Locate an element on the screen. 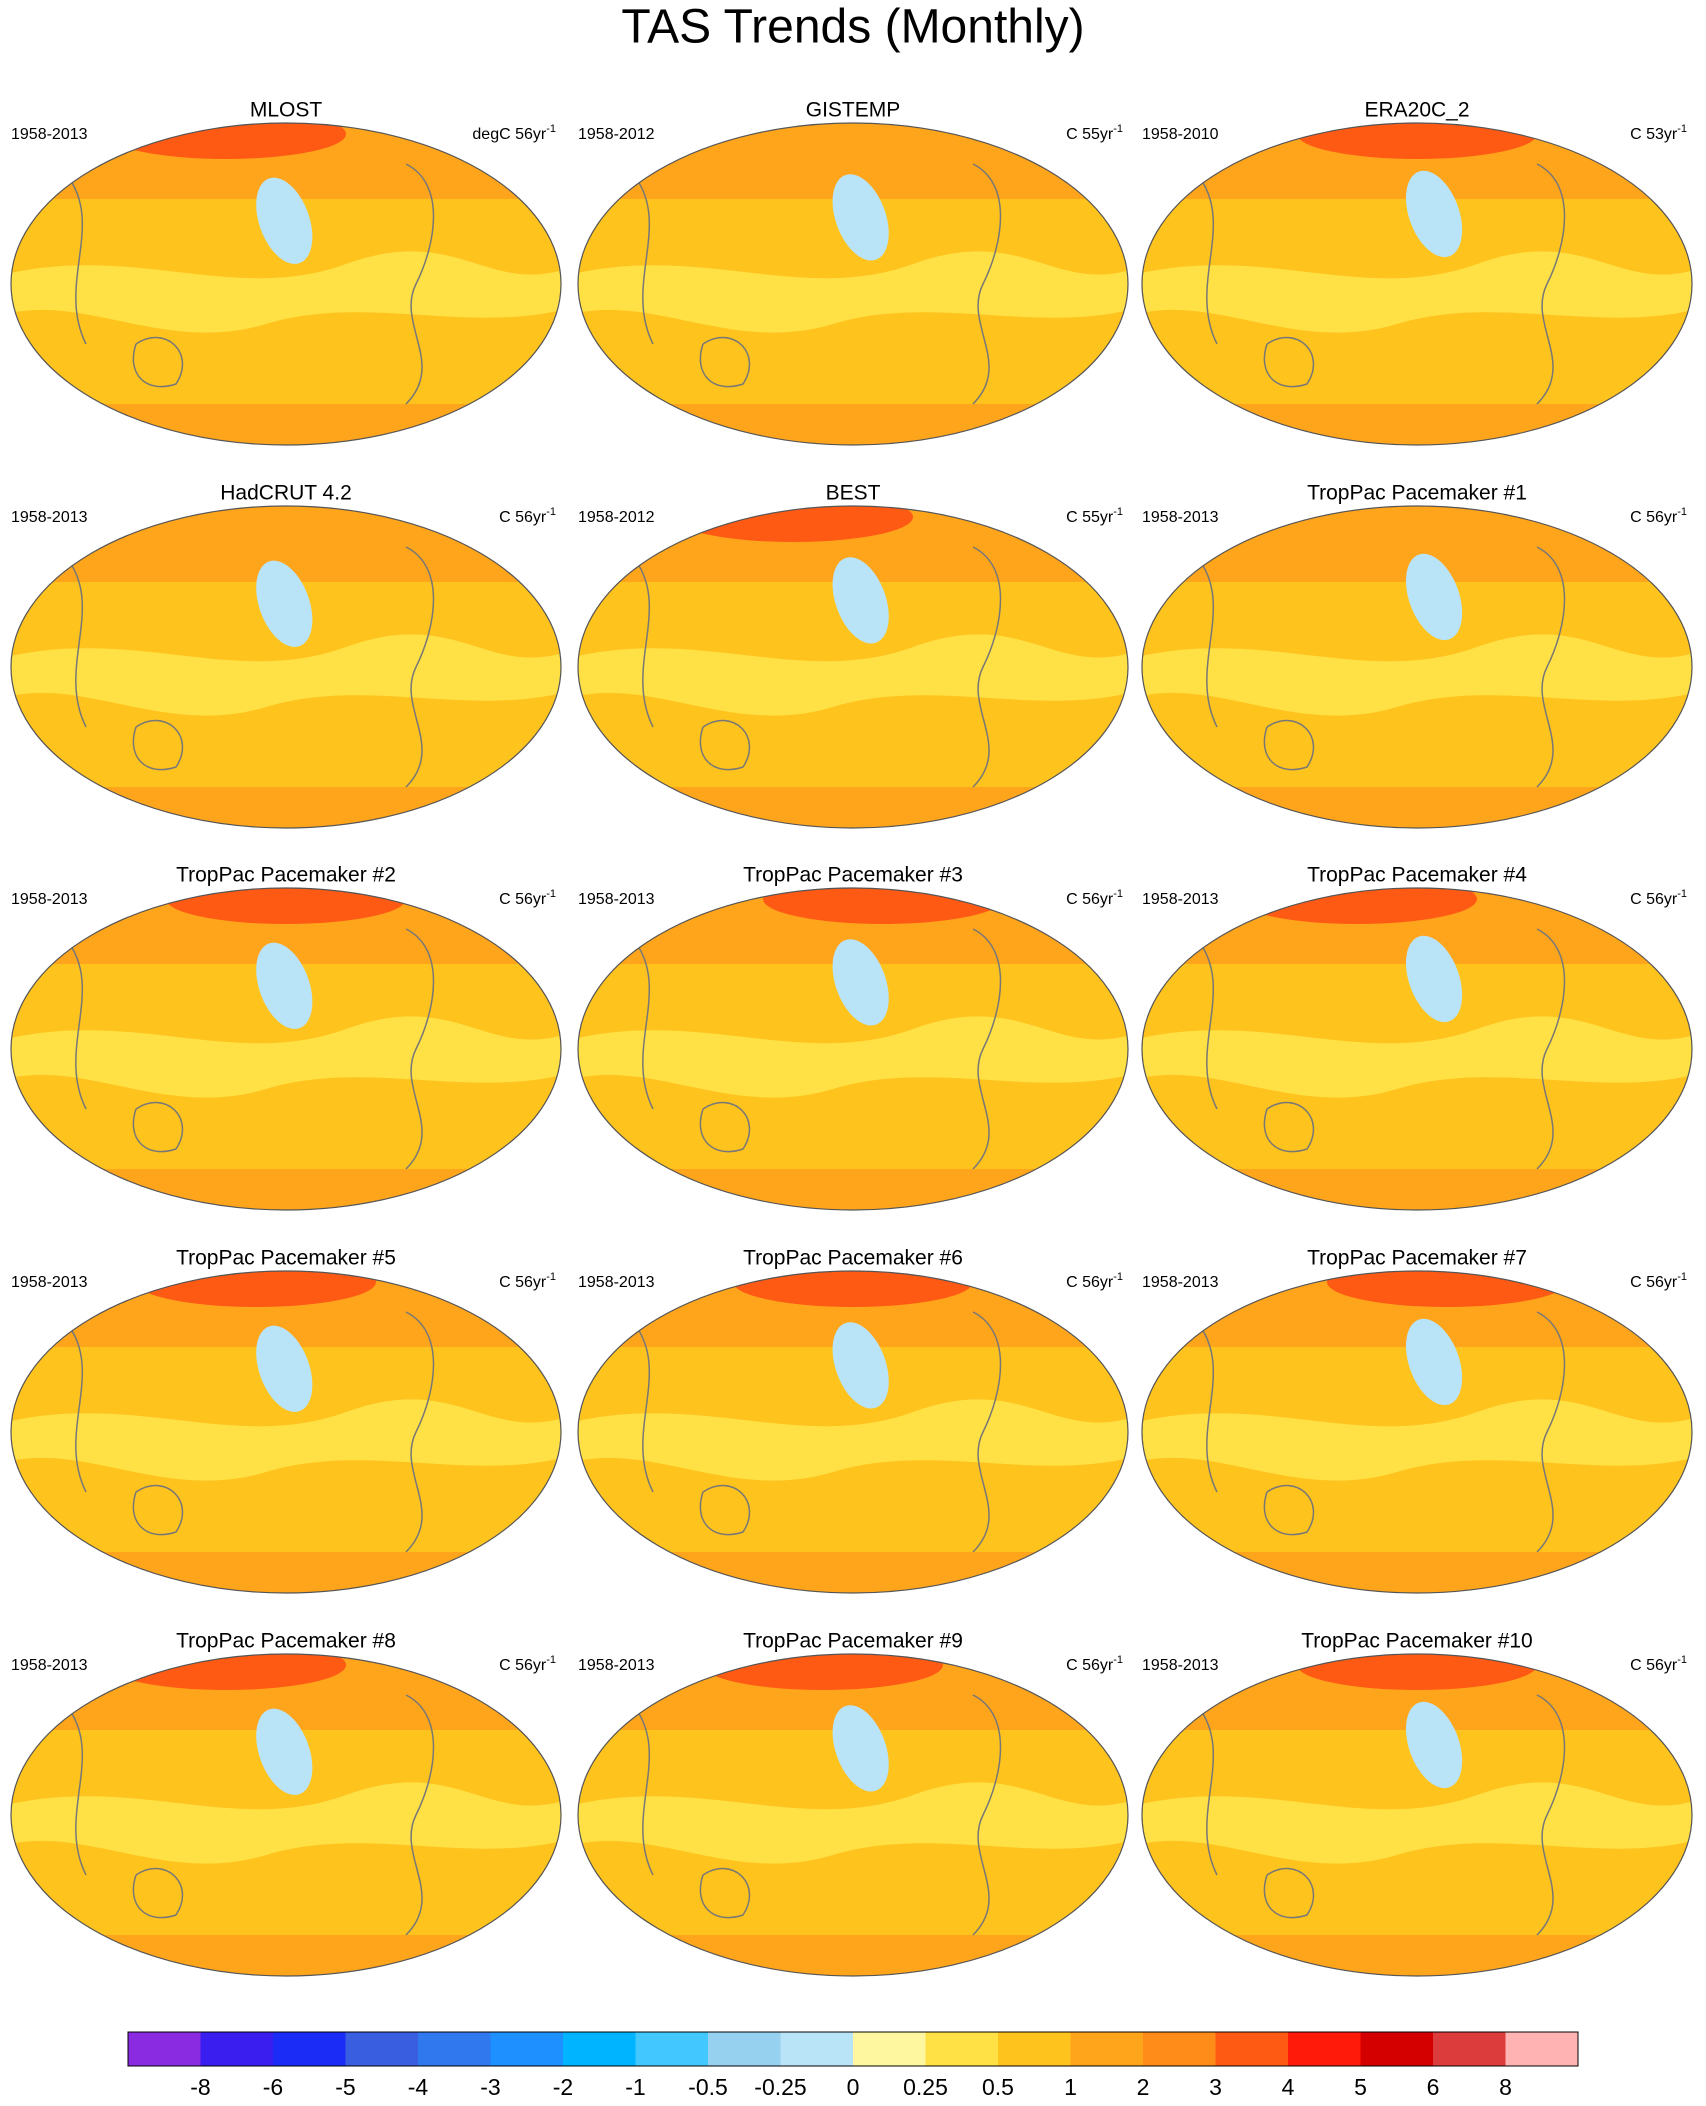 This screenshot has height=2106, width=1706. map-panel: TropPac Pacemaker #8 1958-2013 C 56yr-1 is located at coordinates (286, 1803).